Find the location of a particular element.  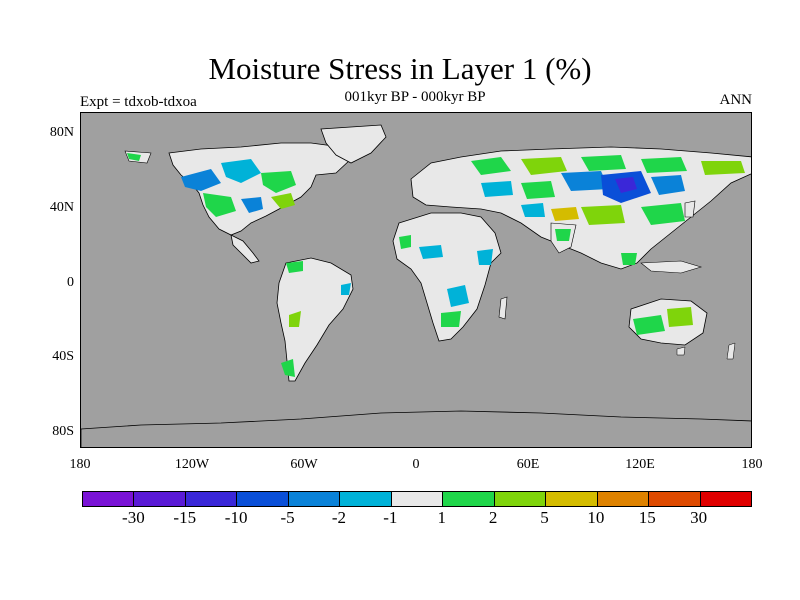

eurasia-landmass is located at coordinates (580, 210).